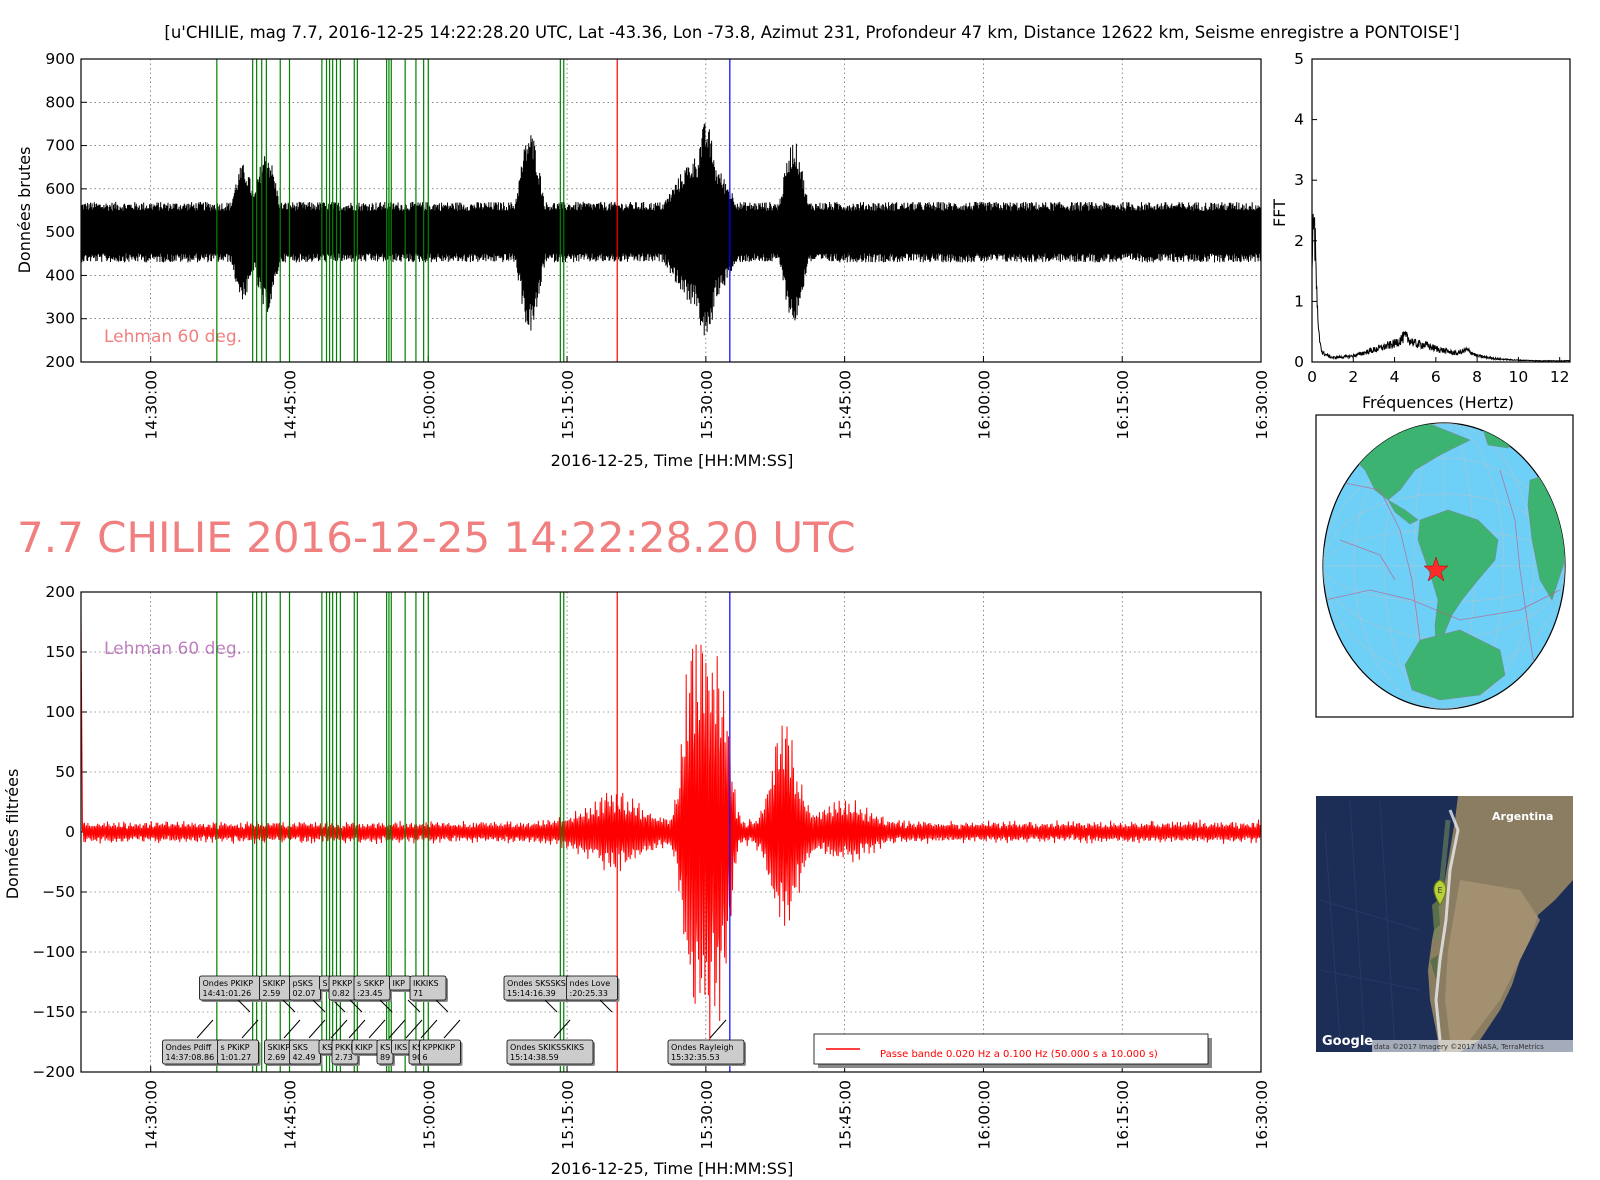 This screenshot has height=1180, width=1600. Describe the element at coordinates (1395, 377) in the screenshot. I see `fft-xtick-label: 4` at that location.